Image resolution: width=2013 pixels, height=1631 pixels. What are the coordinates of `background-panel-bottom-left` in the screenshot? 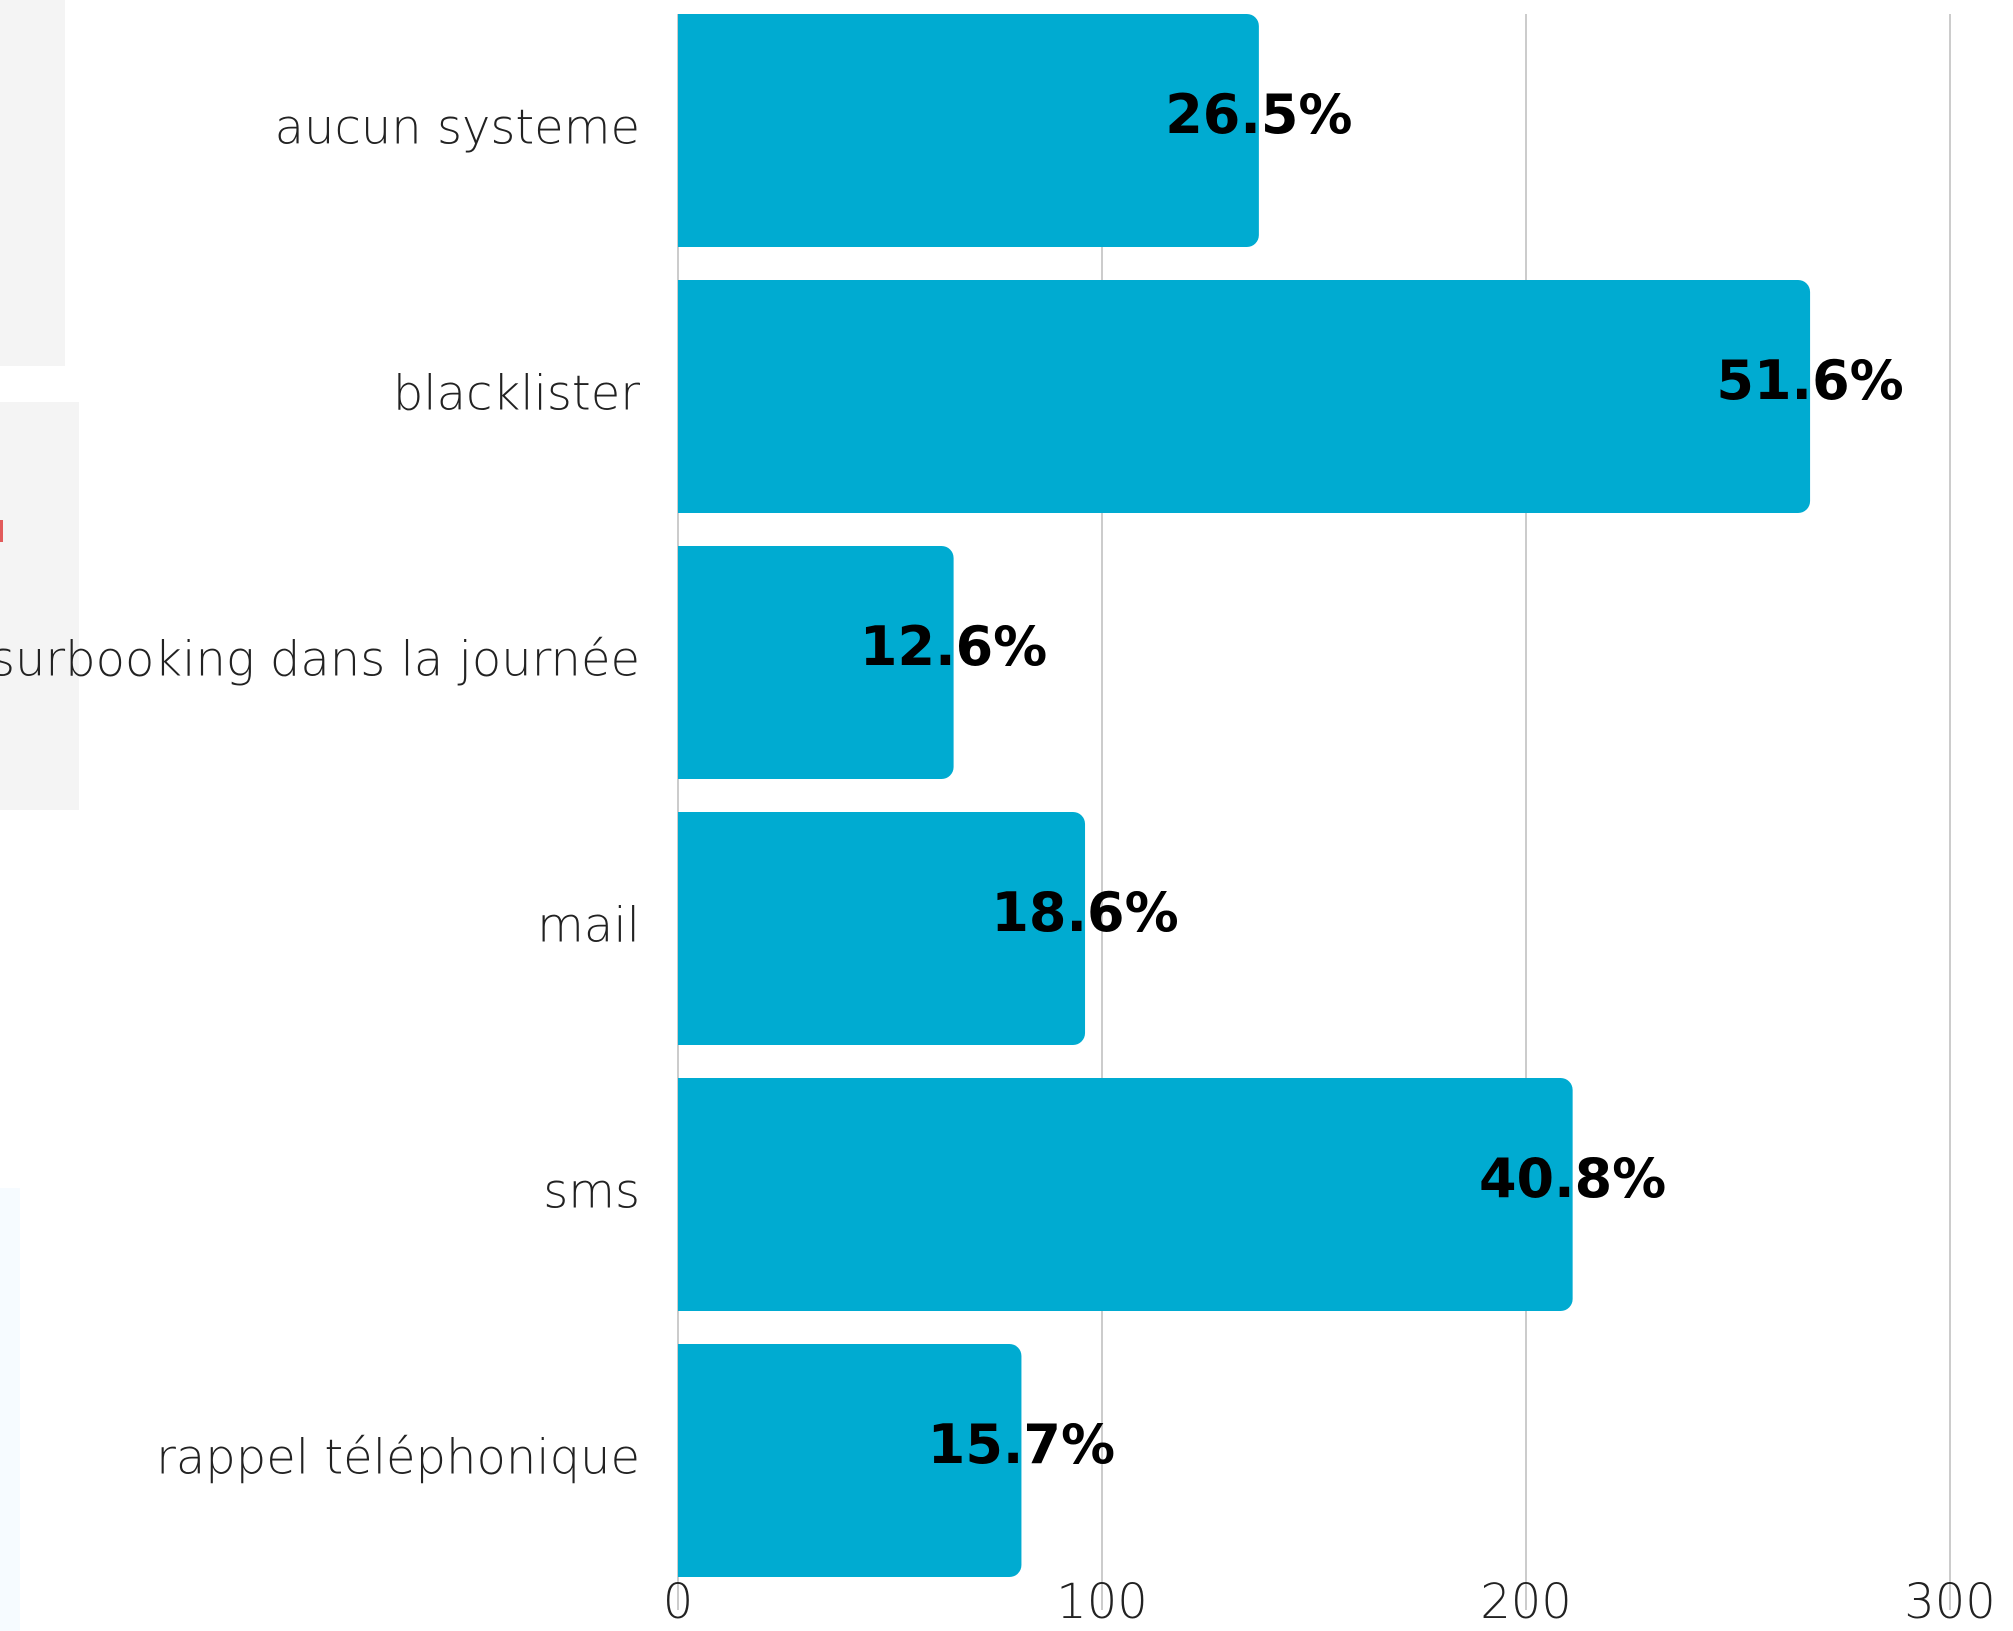 It's located at (10, 1409).